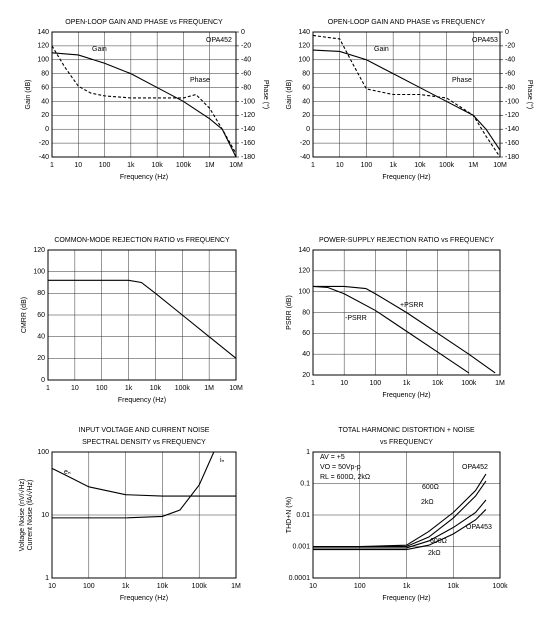 This screenshot has width=544, height=620. What do you see at coordinates (510, 74) in the screenshot?
I see `y2-tick-label: -60` at bounding box center [510, 74].